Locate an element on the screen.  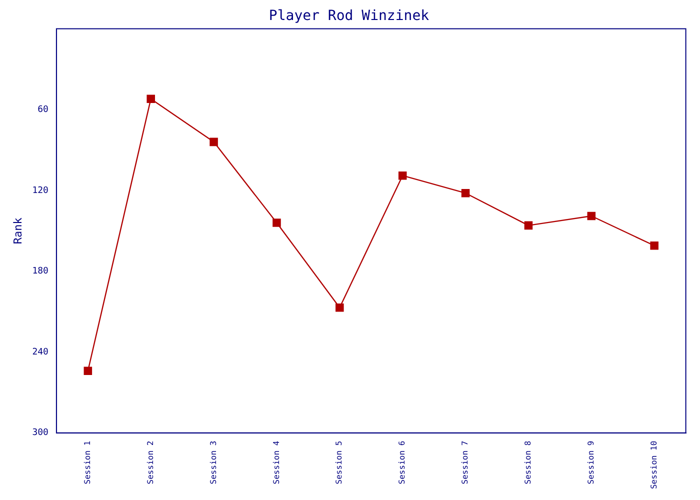
chart-title: Player Rod Winzinek is located at coordinates (349, 16).